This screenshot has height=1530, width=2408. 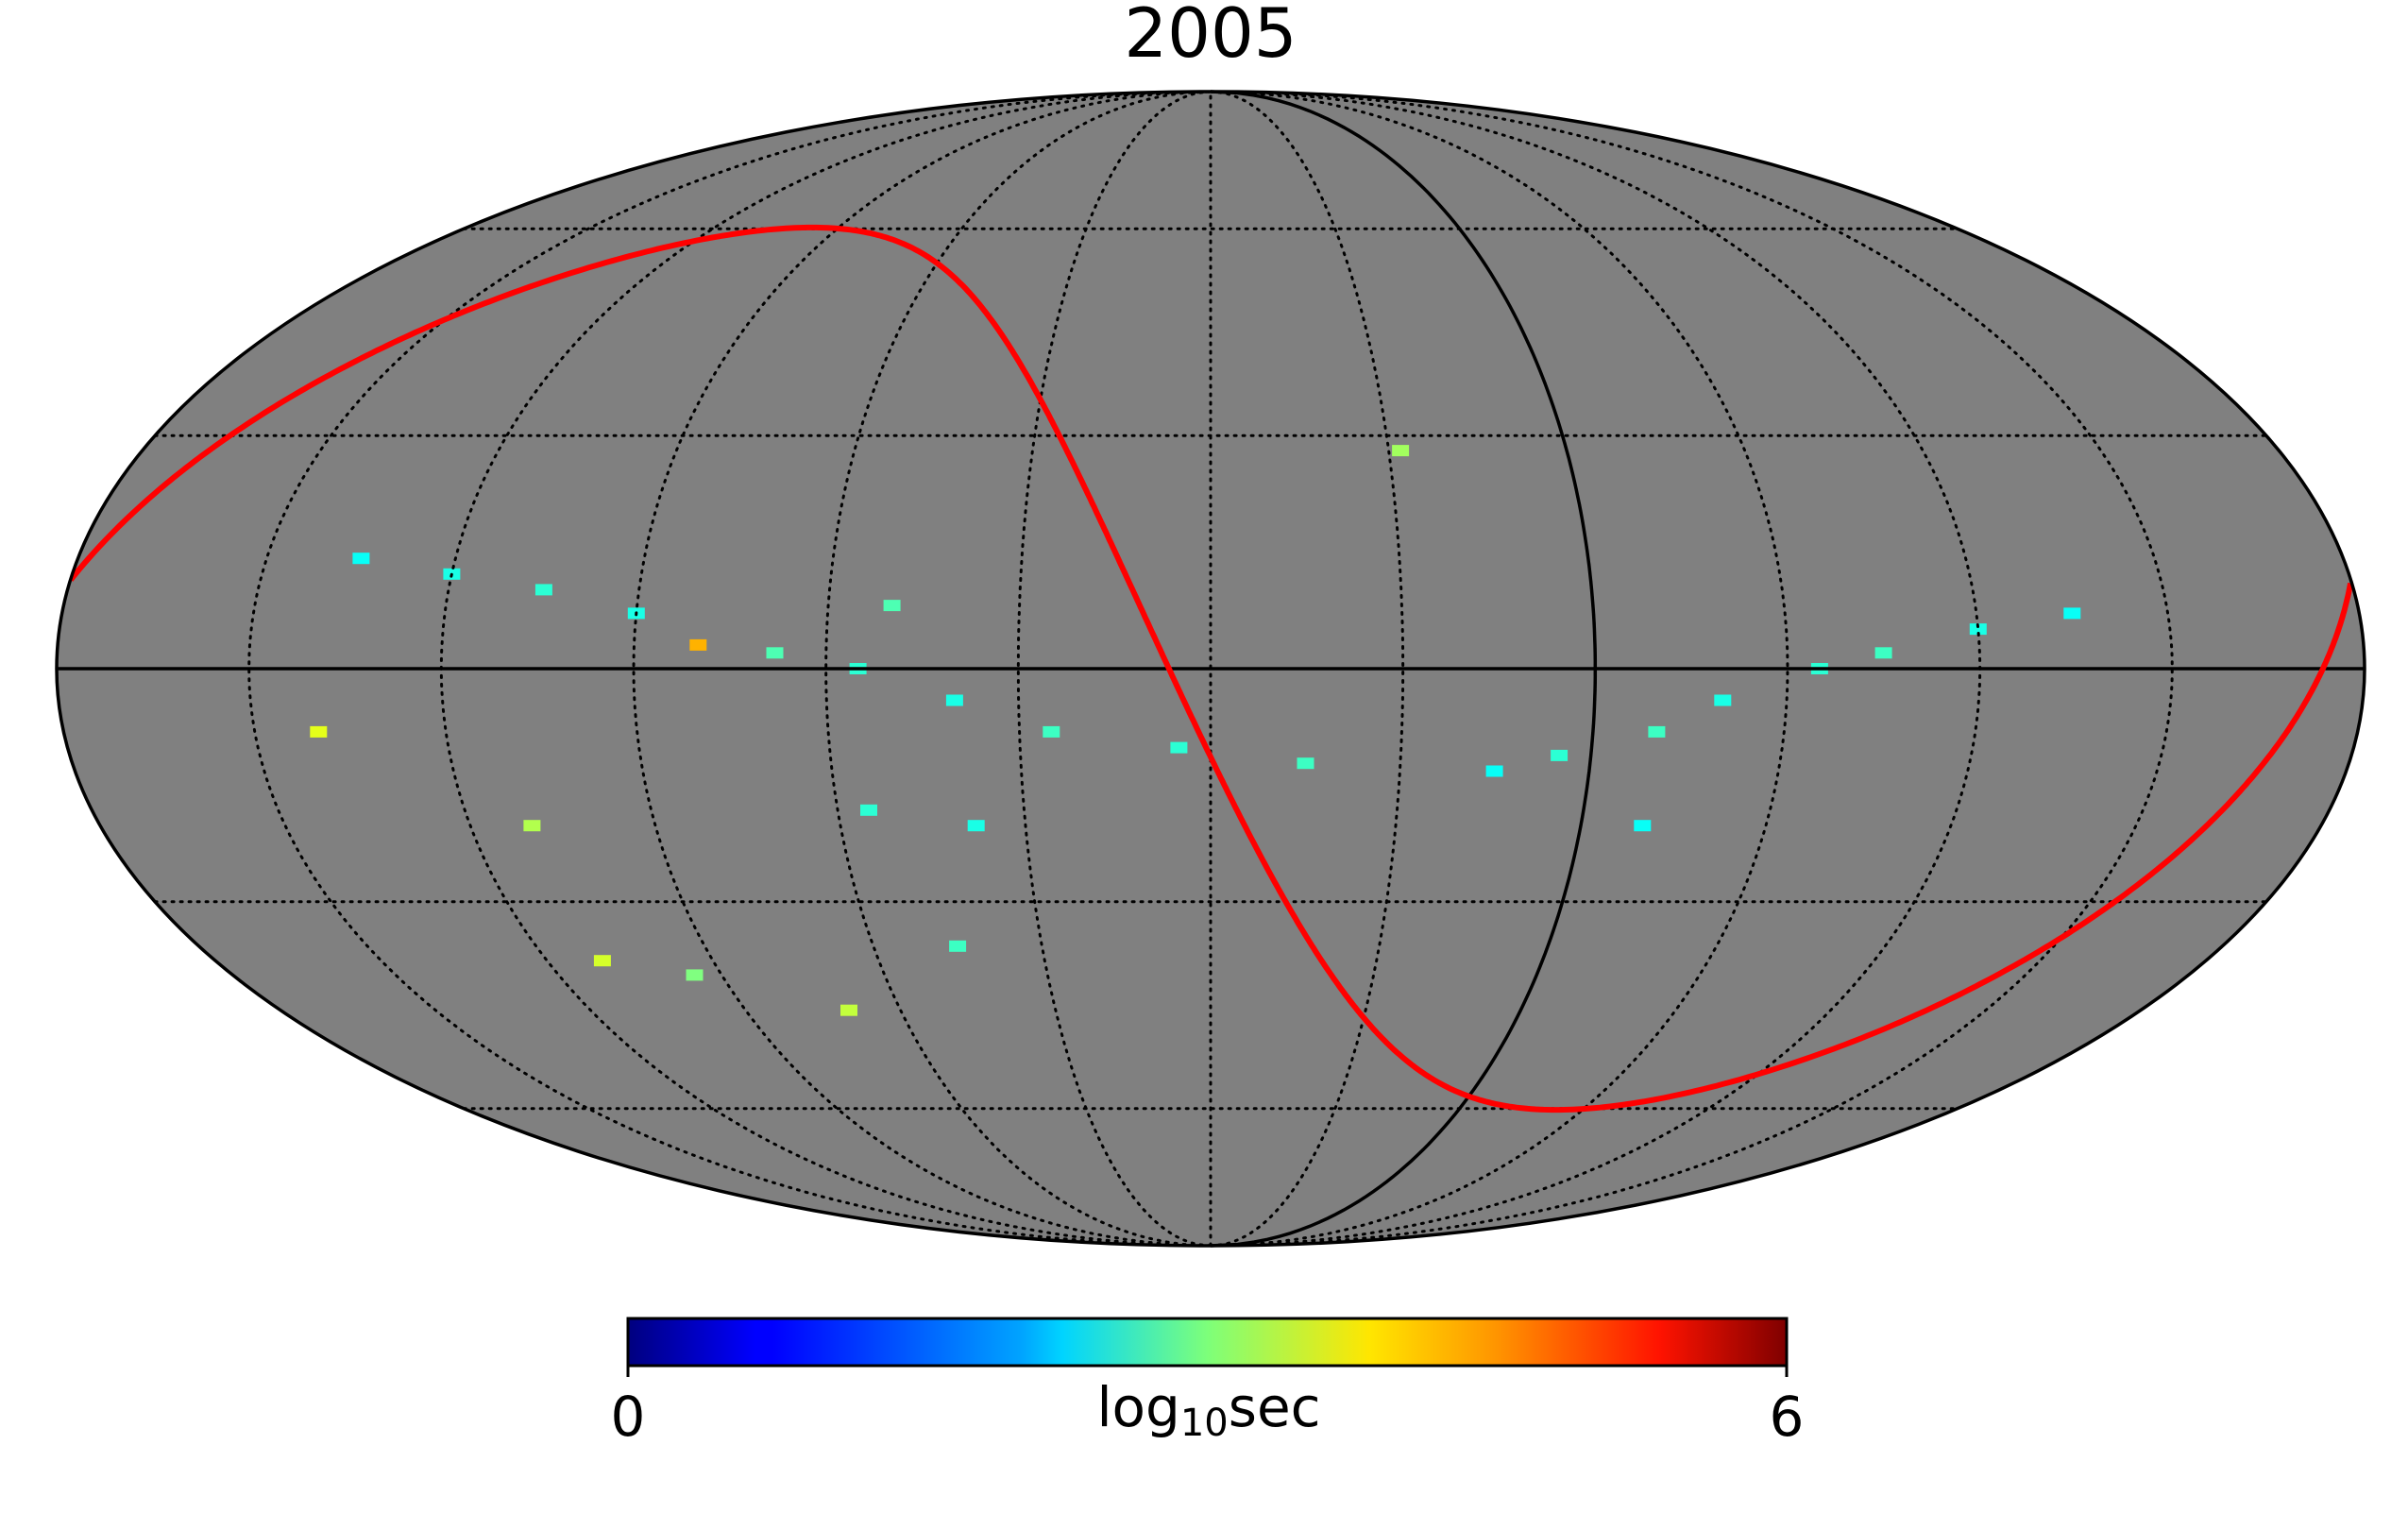 I want to click on meridian-arc-line, so click(x=1404, y=669).